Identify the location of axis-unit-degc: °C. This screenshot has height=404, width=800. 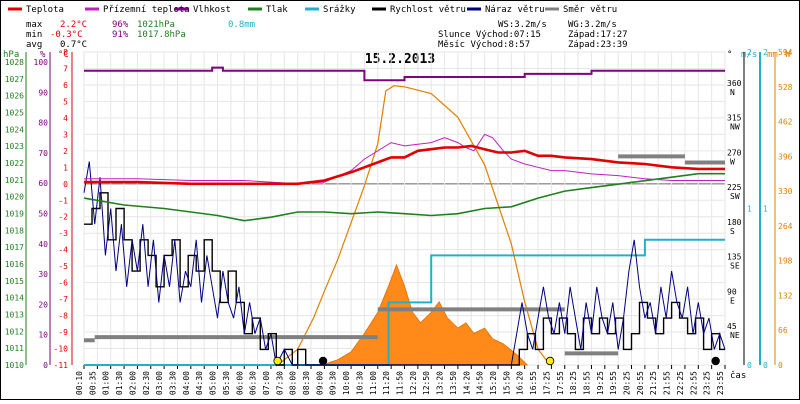
(63, 55).